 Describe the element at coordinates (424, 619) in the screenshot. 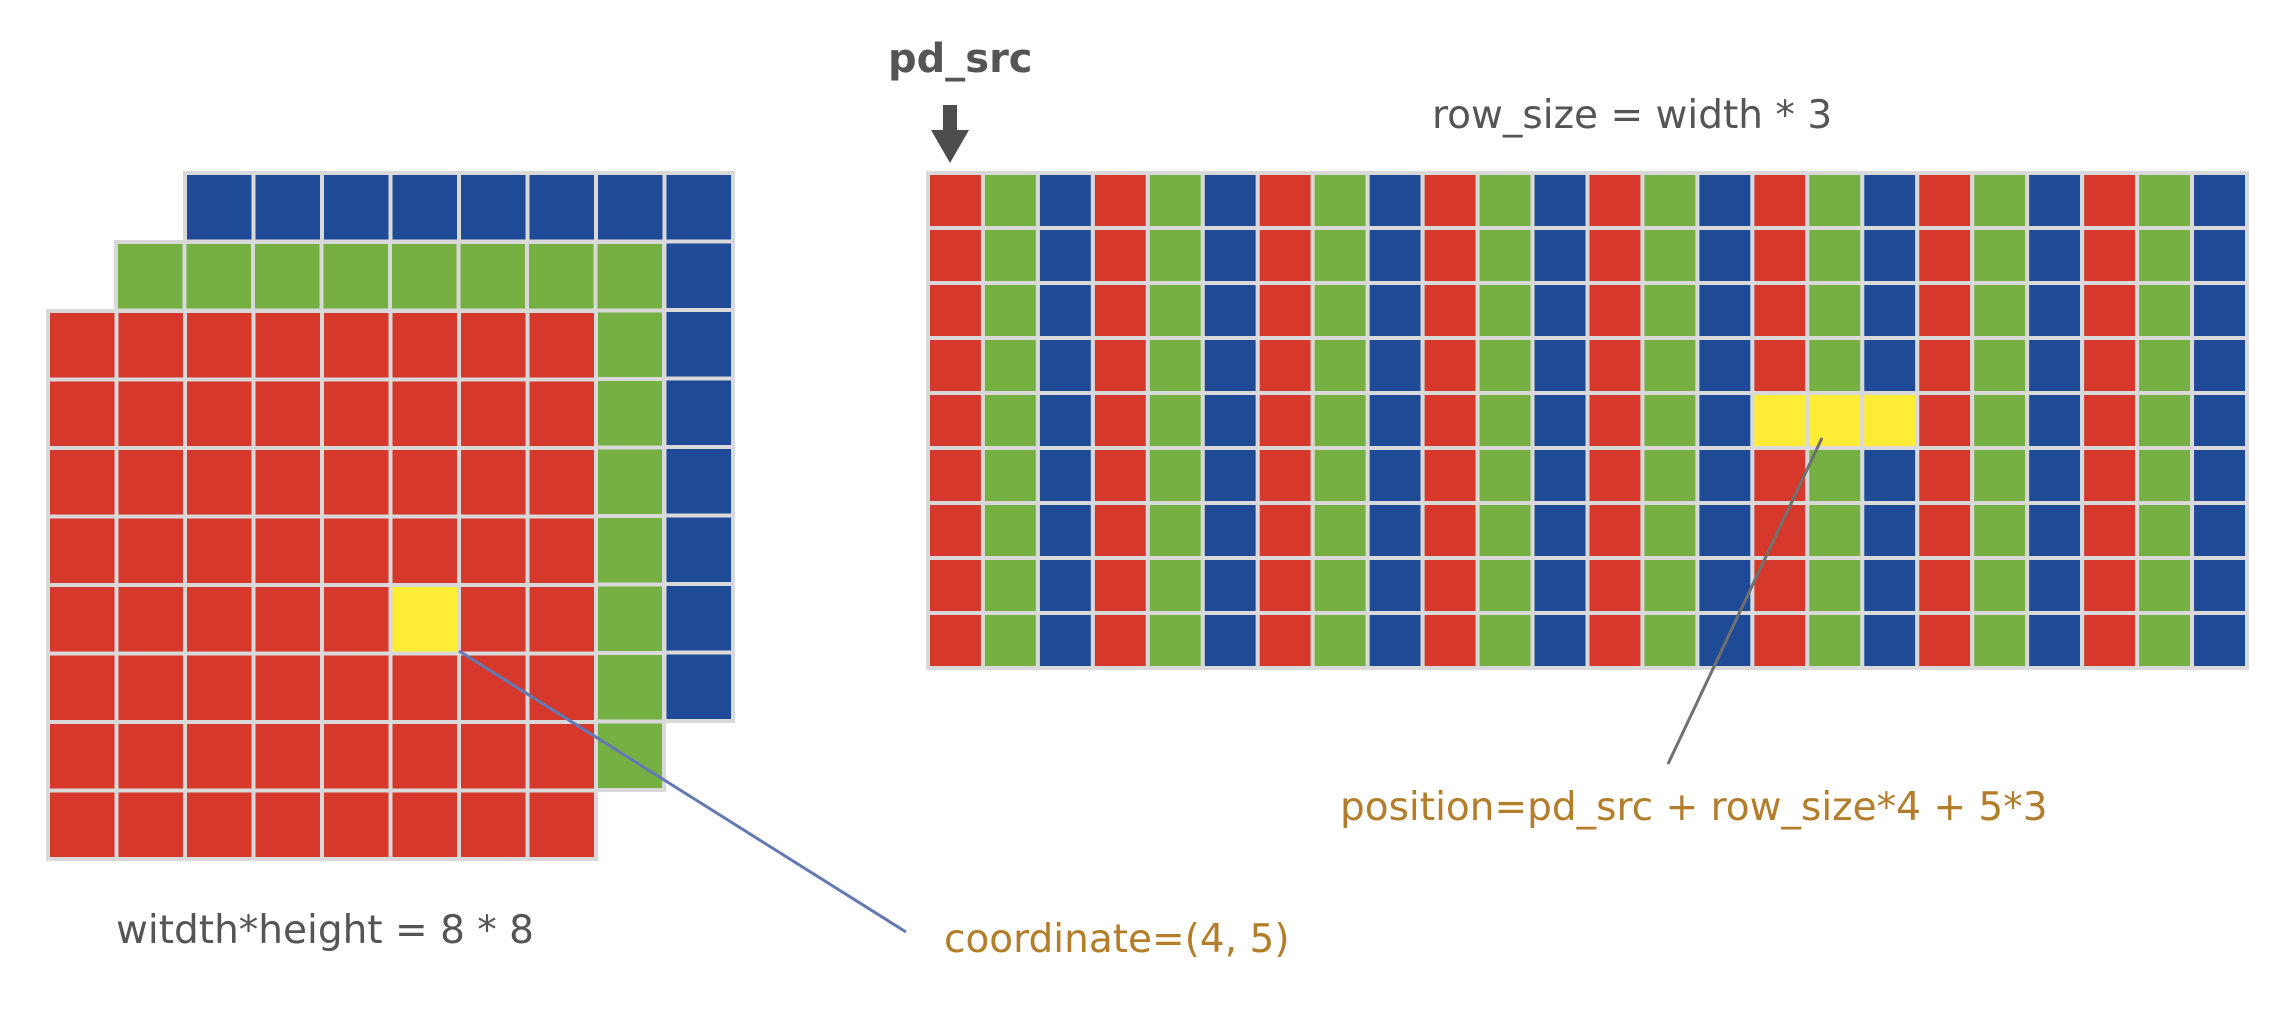

I see `highlighted-pixel` at that location.